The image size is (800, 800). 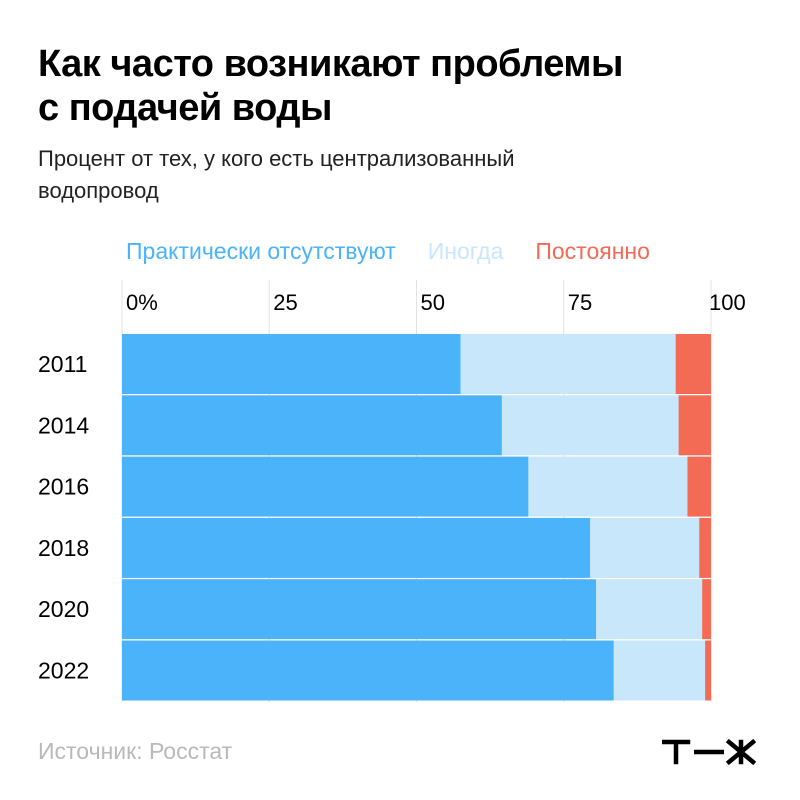 What do you see at coordinates (433, 302) in the screenshot?
I see `x-tick-label: 50` at bounding box center [433, 302].